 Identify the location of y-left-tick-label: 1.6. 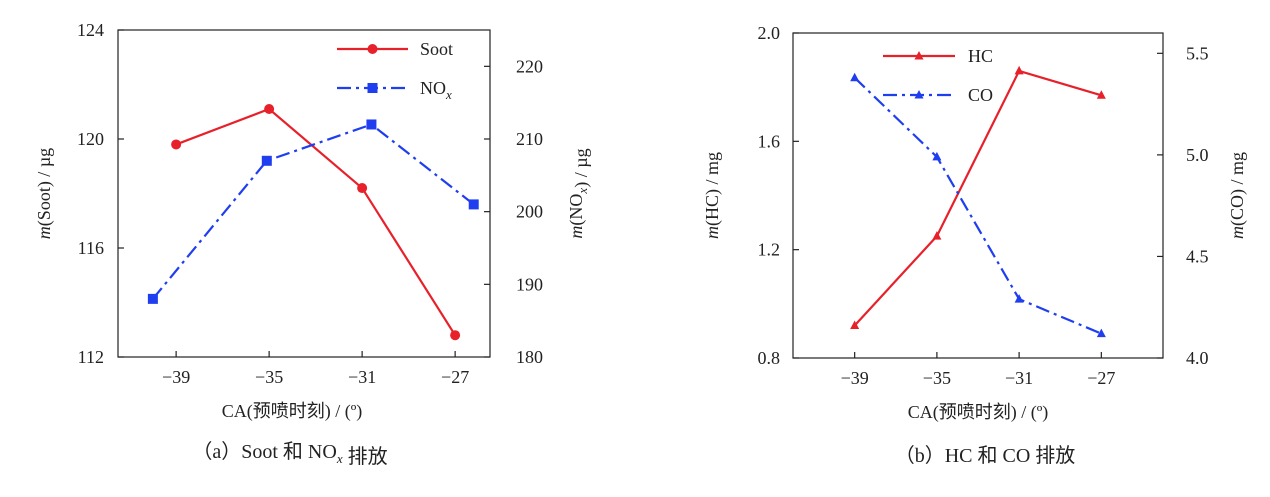
(769, 141).